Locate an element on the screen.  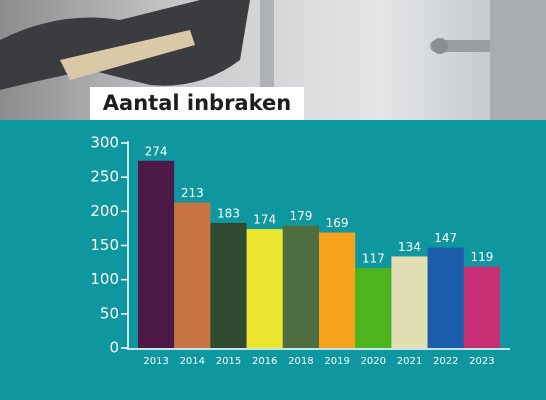
x-tick-label: 2018 is located at coordinates (300, 361).